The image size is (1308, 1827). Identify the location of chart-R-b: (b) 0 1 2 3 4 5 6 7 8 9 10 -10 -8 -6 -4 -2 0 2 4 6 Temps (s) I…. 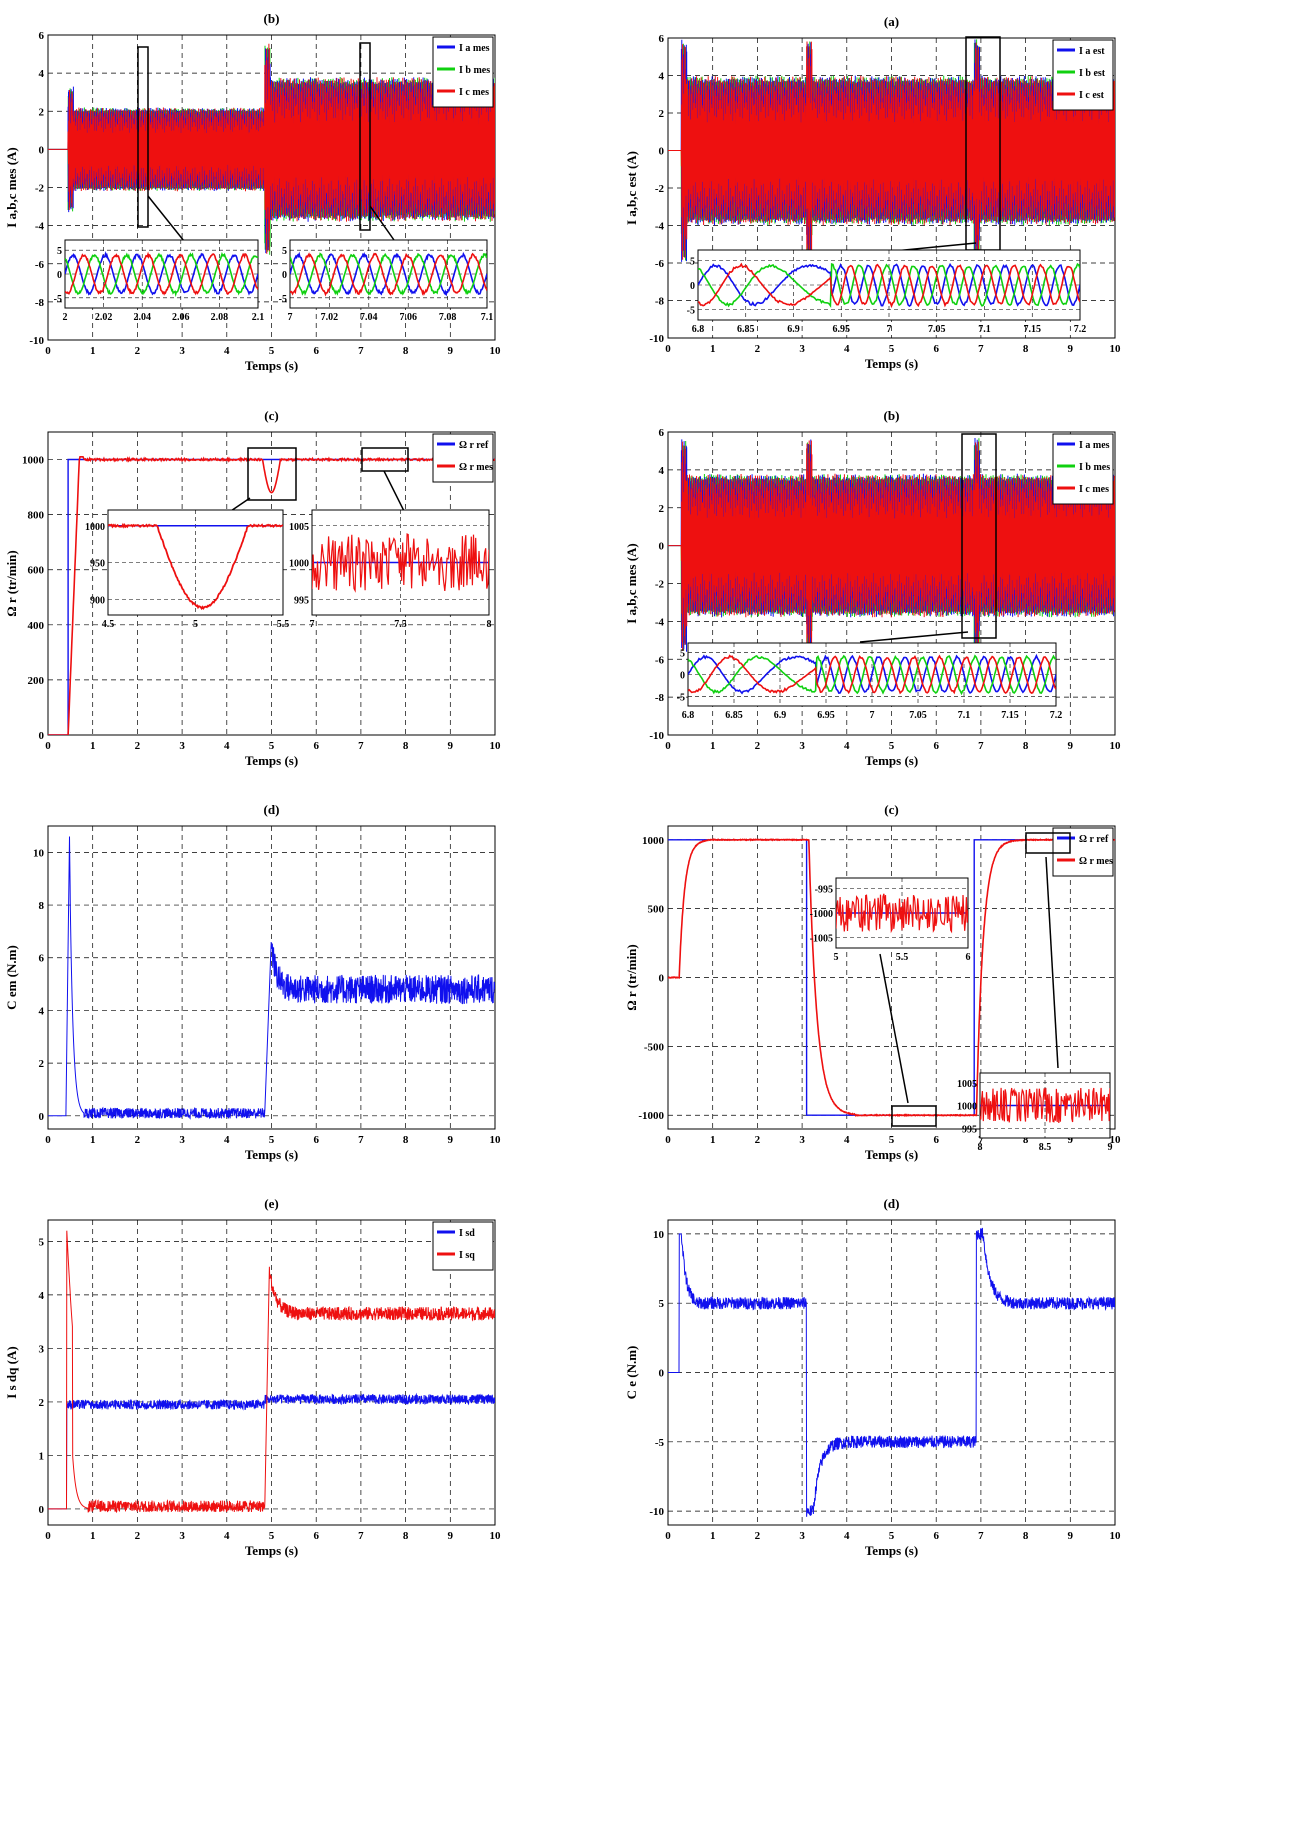
(872, 588).